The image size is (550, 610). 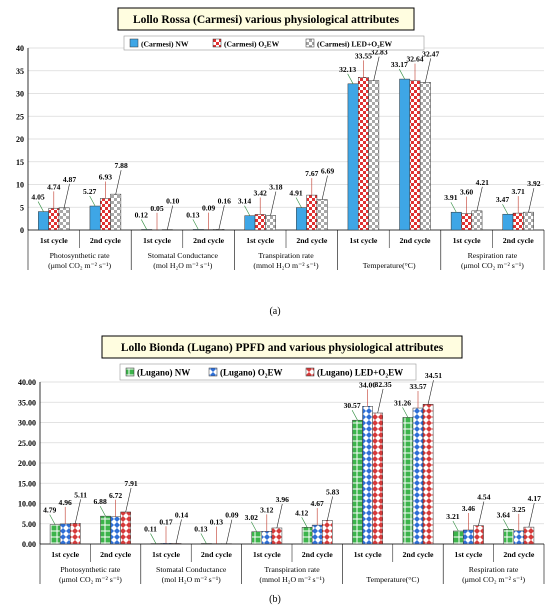 What do you see at coordinates (251, 373) in the screenshot?
I see `legend-label: (Lugano) O₂EW` at bounding box center [251, 373].